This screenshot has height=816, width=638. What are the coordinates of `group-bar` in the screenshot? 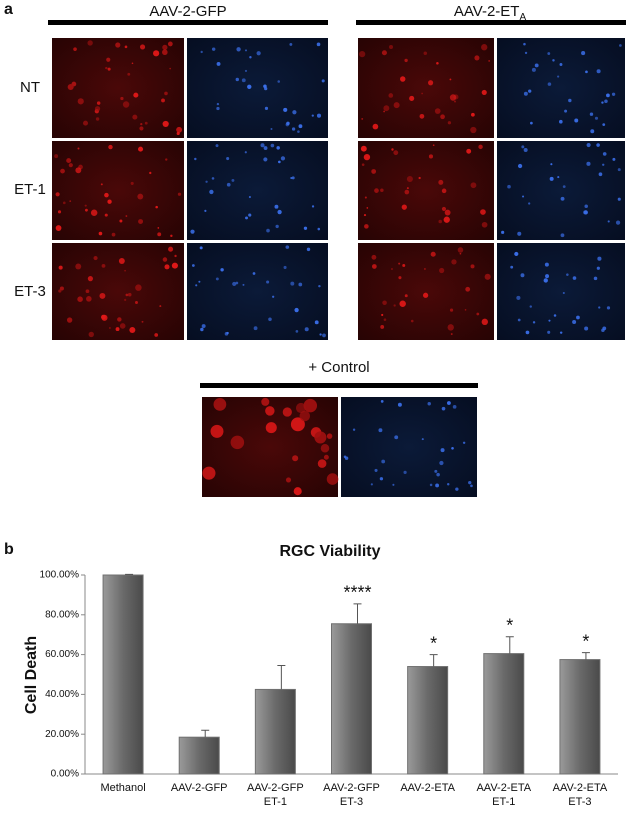 It's located at (339, 385).